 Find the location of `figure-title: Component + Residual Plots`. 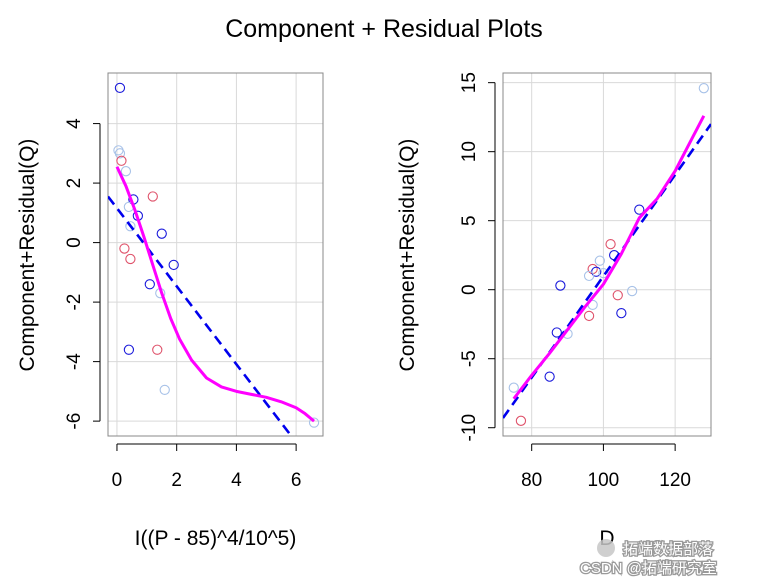

figure-title: Component + Residual Plots is located at coordinates (384, 29).